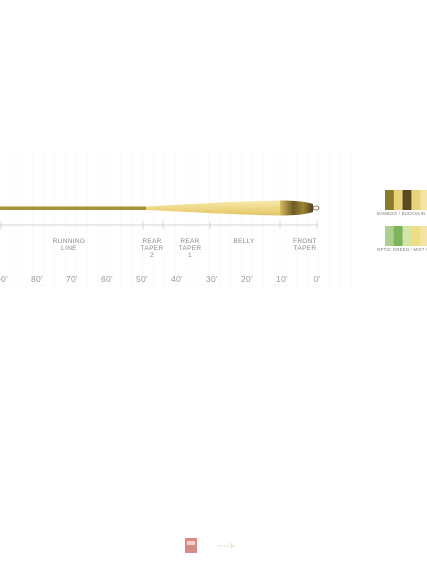 Image resolution: width=427 pixels, height=575 pixels. Describe the element at coordinates (152, 248) in the screenshot. I see `section-label: REAR TAPER 2` at that location.